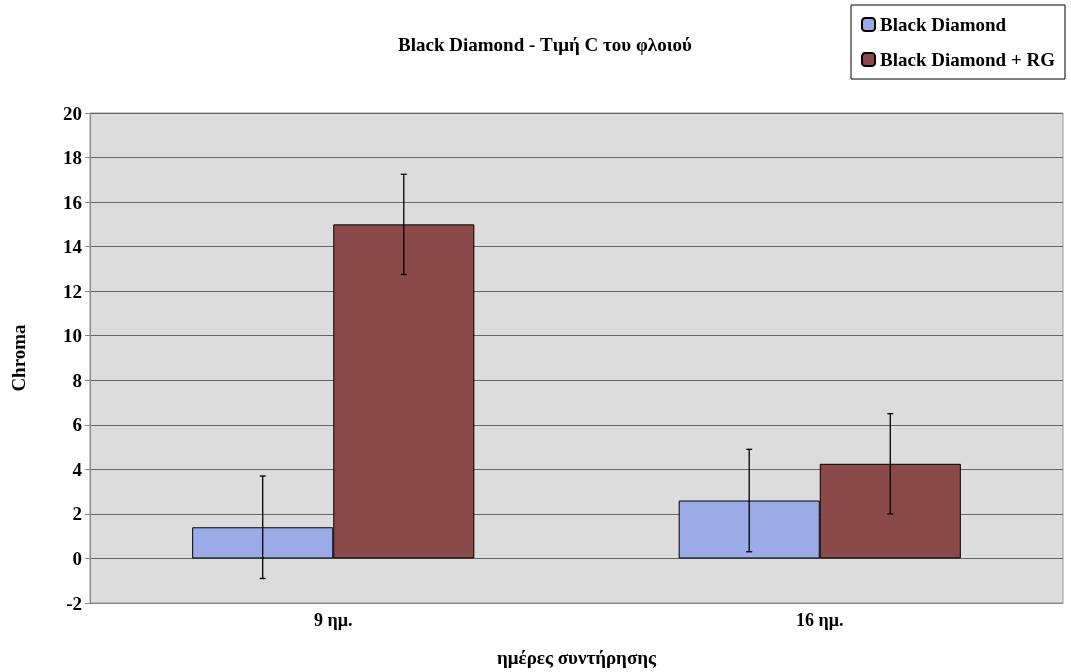 Image resolution: width=1071 pixels, height=672 pixels. What do you see at coordinates (77, 558) in the screenshot?
I see `y-tick-label: 0` at bounding box center [77, 558].